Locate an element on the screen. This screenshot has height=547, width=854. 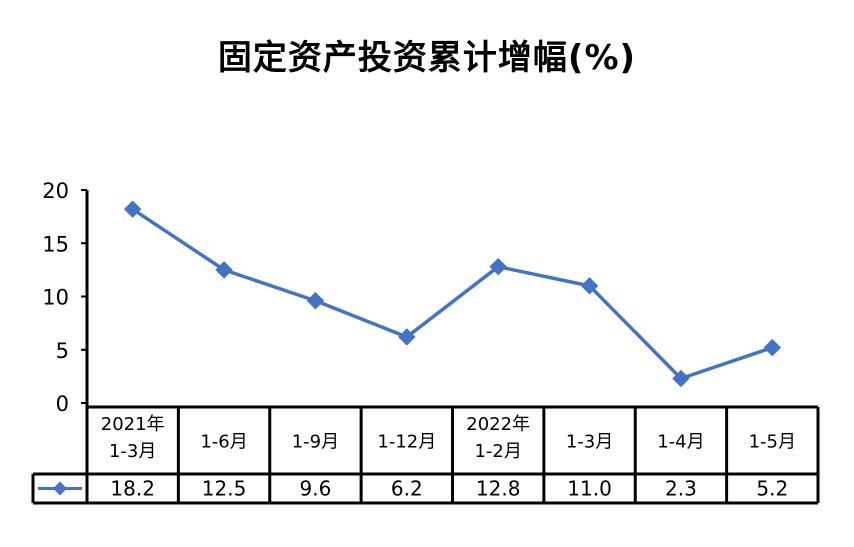
data-value-label: 2.3 is located at coordinates (681, 489).